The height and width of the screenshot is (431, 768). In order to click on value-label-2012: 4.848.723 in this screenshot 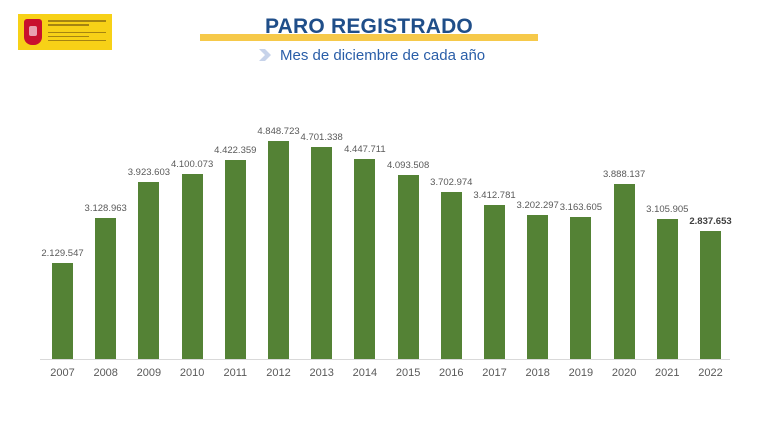, I will do `click(278, 131)`.